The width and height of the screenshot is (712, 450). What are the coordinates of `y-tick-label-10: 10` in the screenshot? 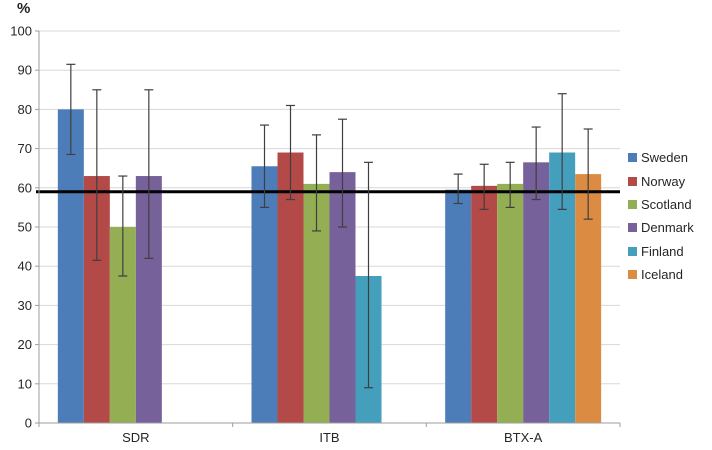 It's located at (25, 383).